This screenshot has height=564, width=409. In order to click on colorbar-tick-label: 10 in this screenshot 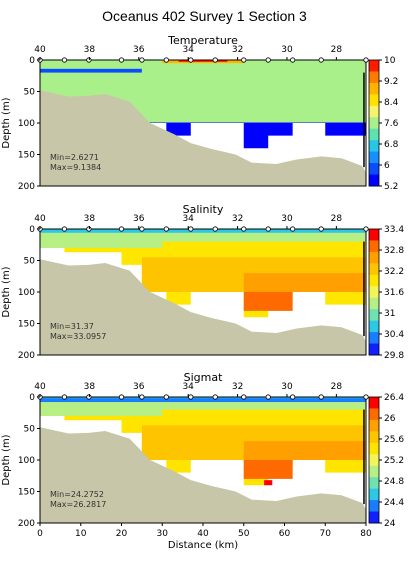, I will do `click(390, 61)`.